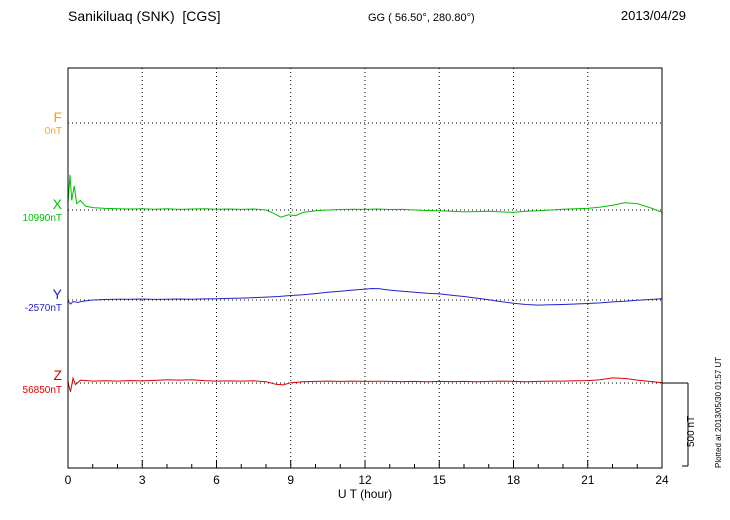 The image size is (730, 520). Describe the element at coordinates (291, 480) in the screenshot. I see `x-tick-label: 9` at that location.